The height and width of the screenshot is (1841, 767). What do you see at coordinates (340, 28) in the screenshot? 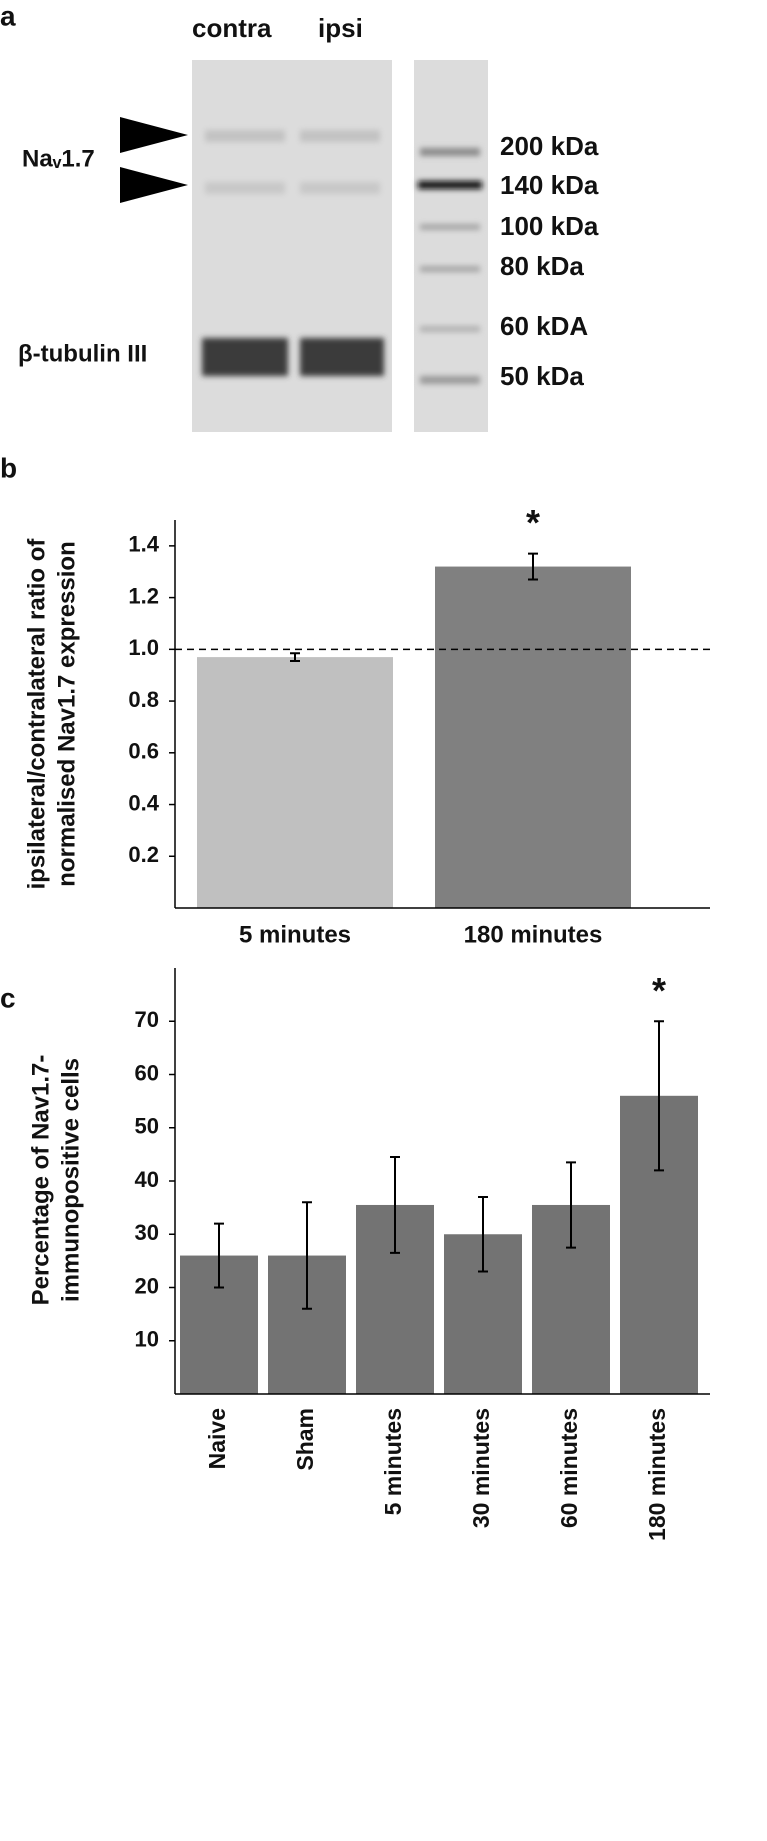
I see `lane-label: ipsi` at bounding box center [340, 28].